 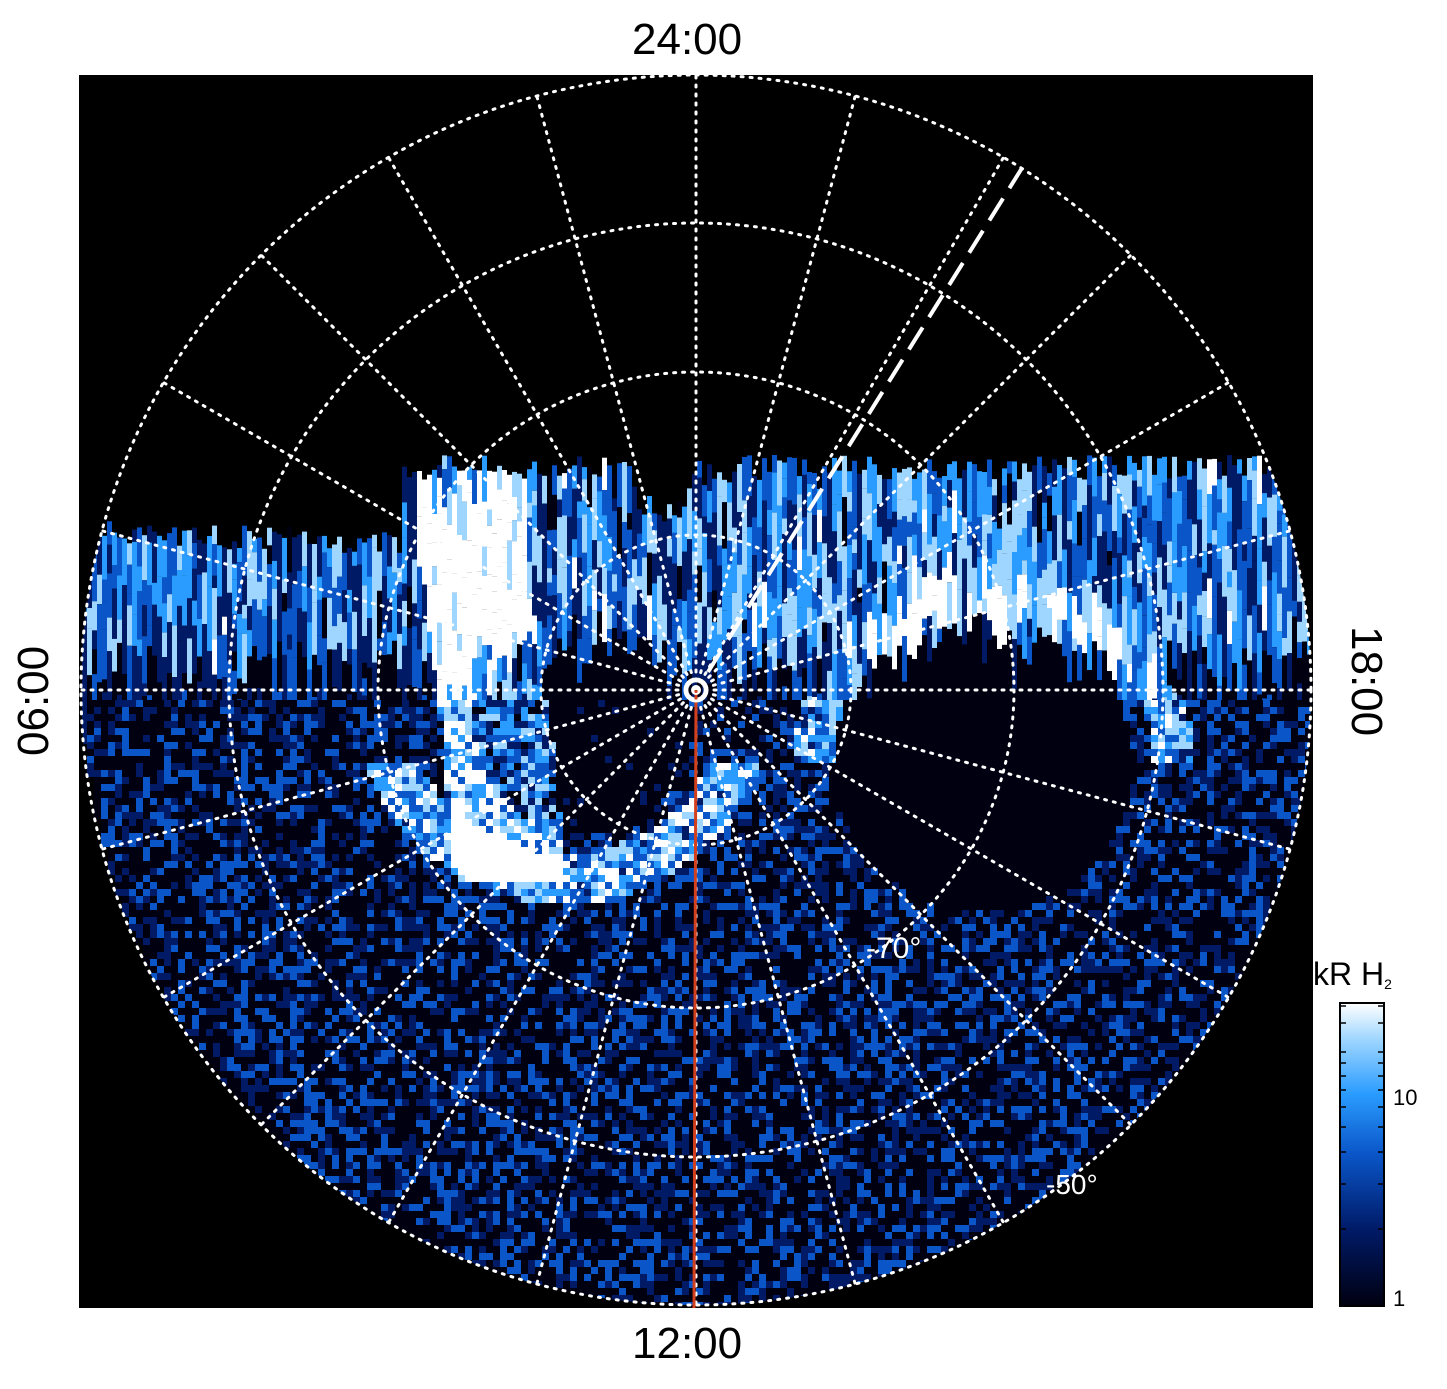 I want to click on colorbar-title: kR H2, so click(x=1352, y=974).